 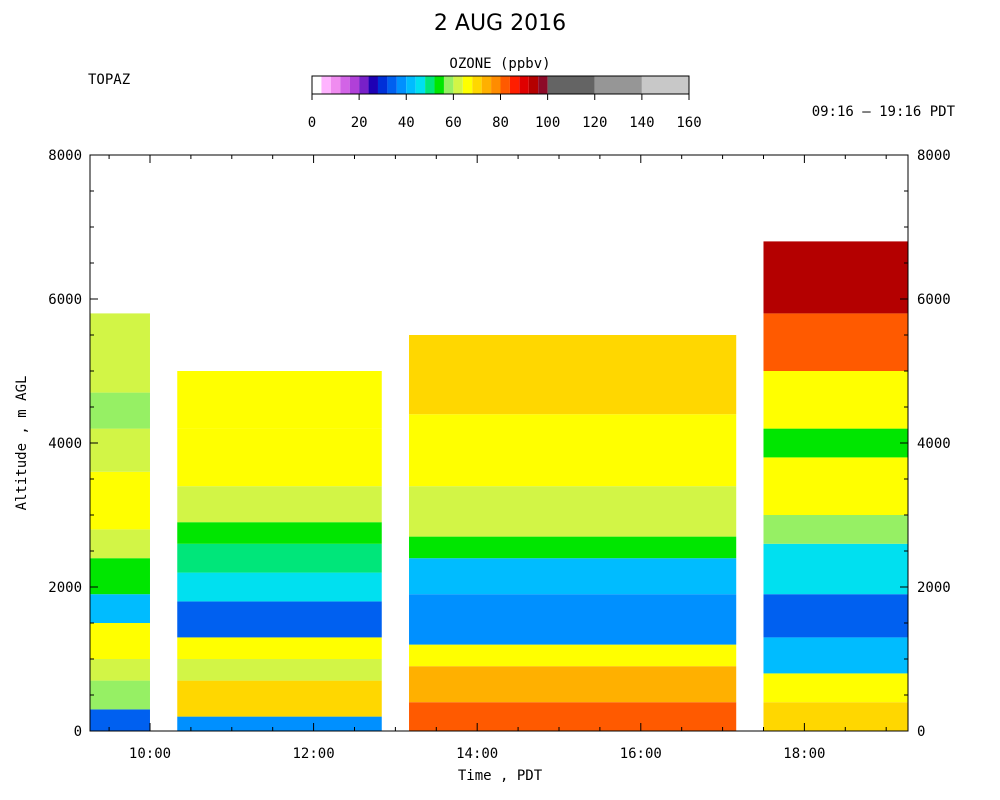 I want to click on y-tick-label-right: 6000, so click(x=934, y=300).